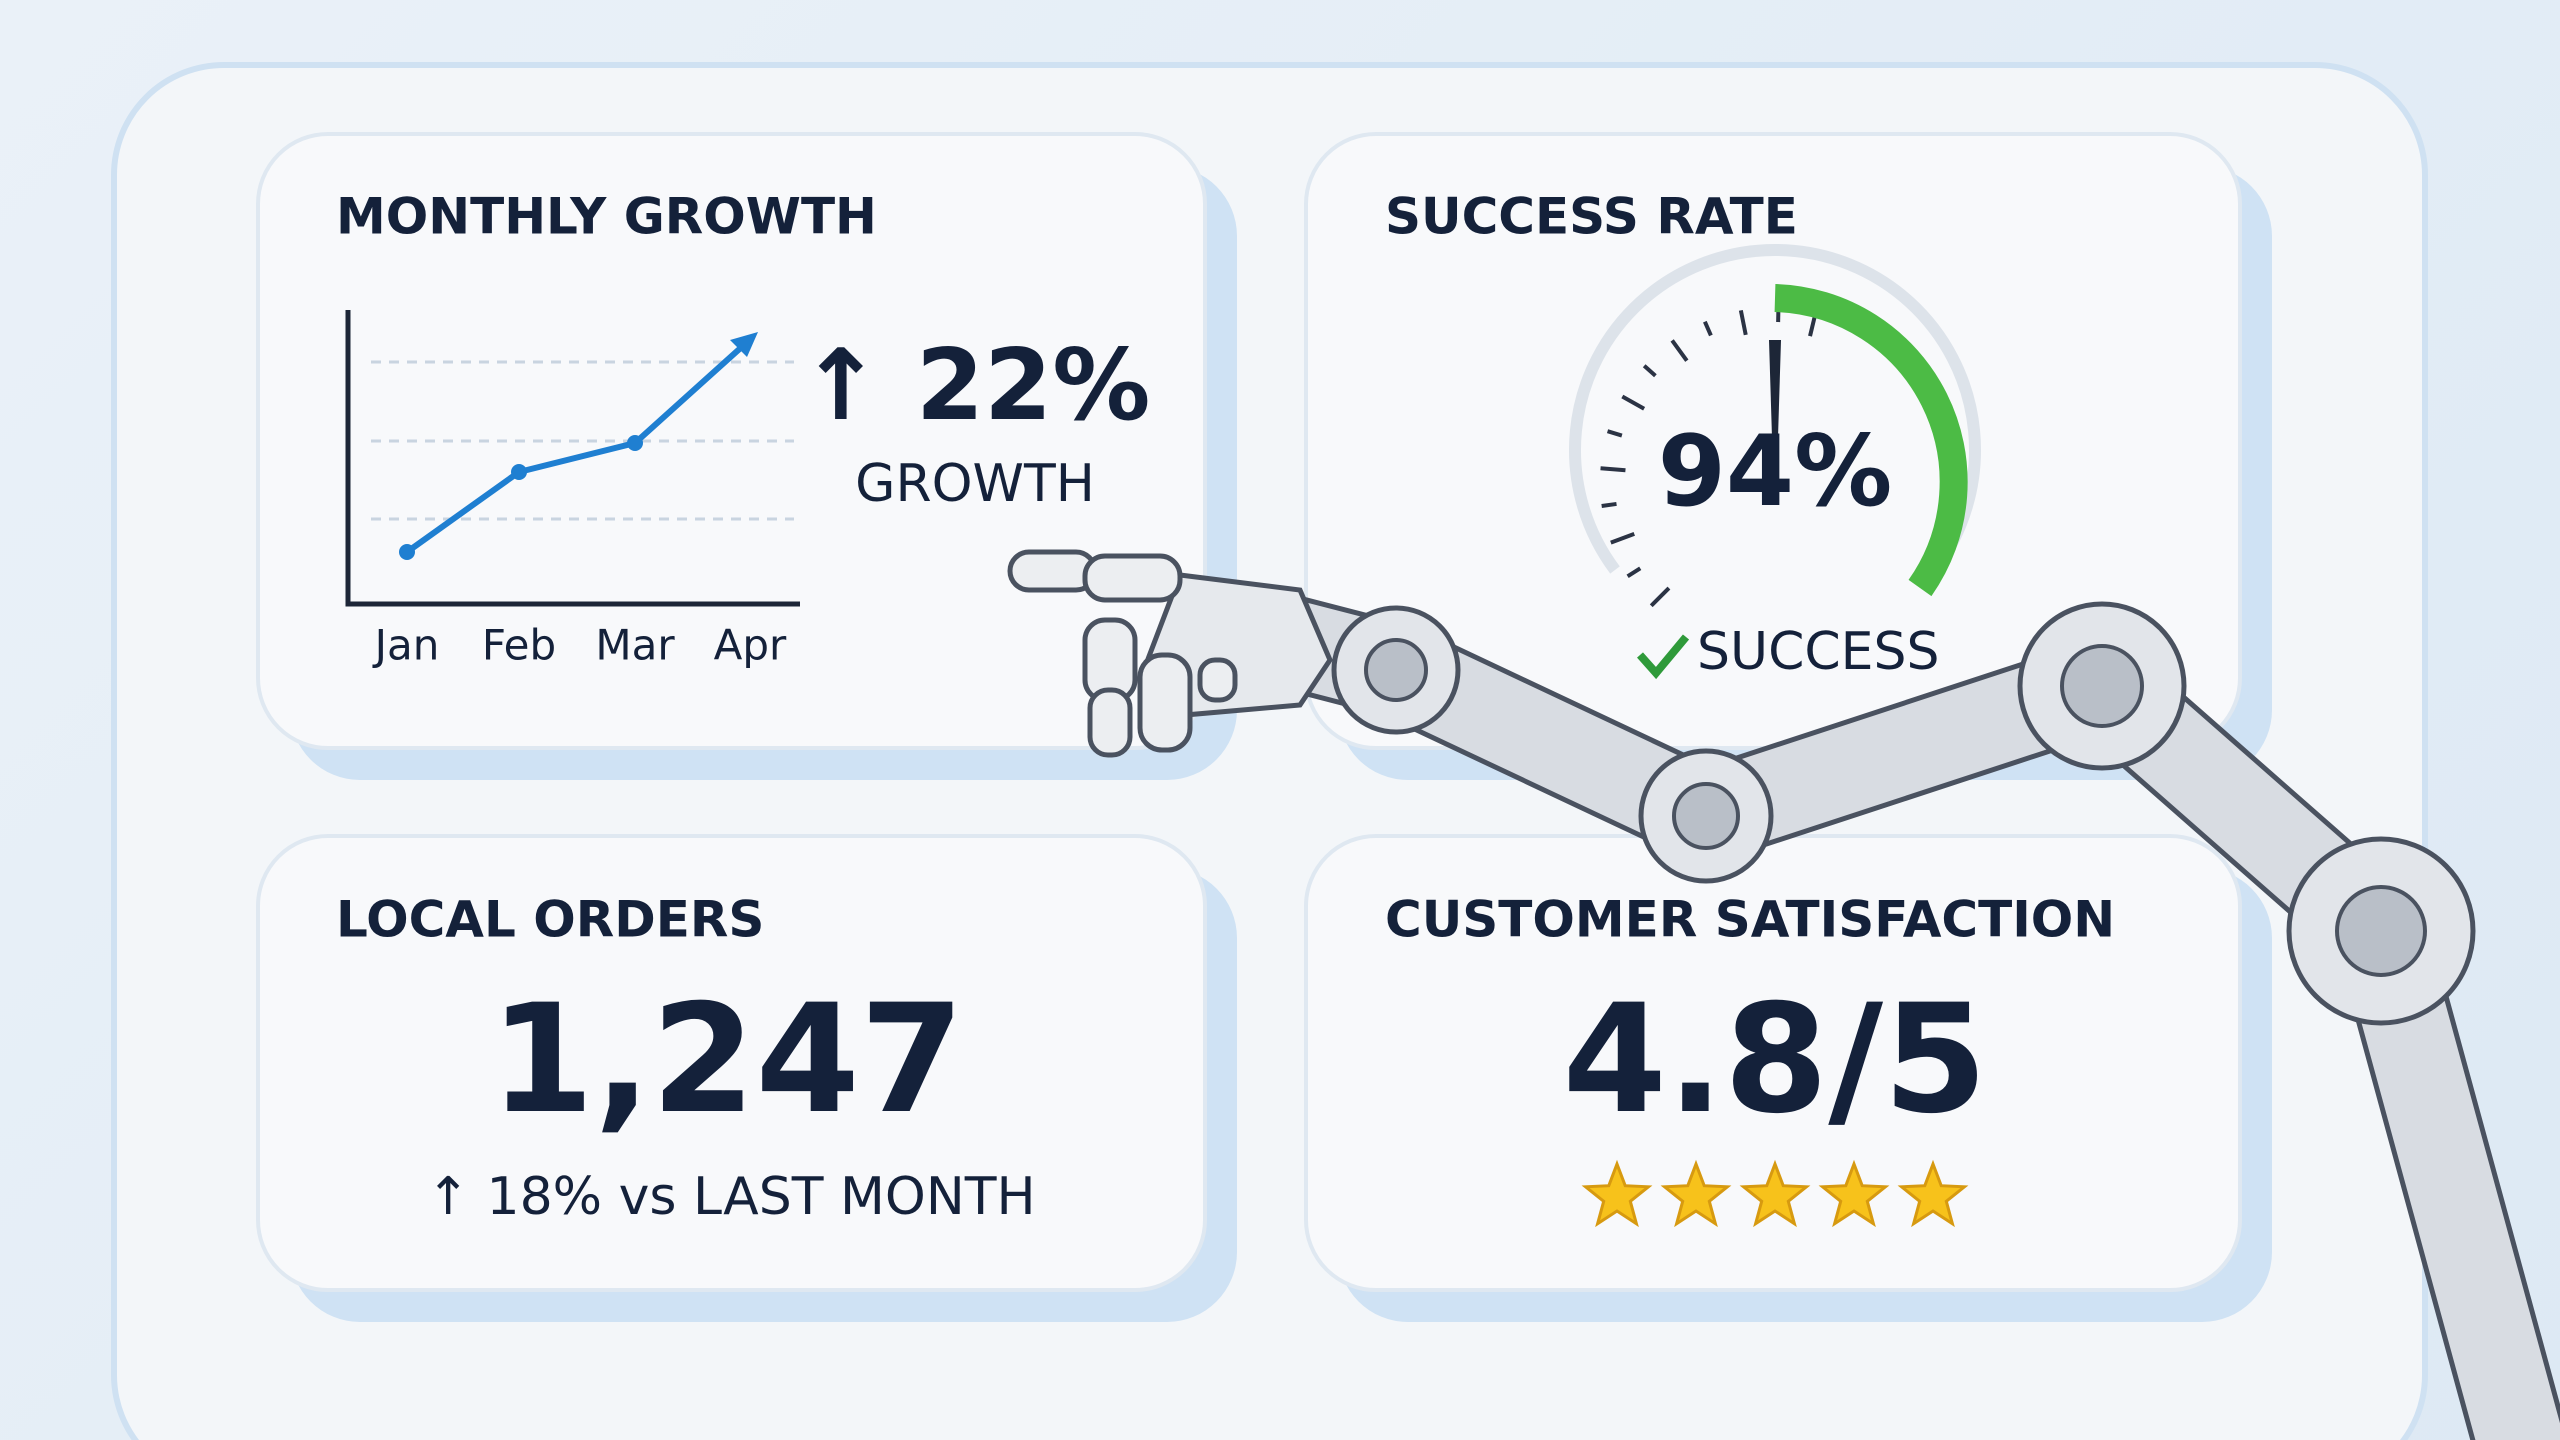 This screenshot has width=2560, height=1440. I want to click on stars, so click(1775, 1193).